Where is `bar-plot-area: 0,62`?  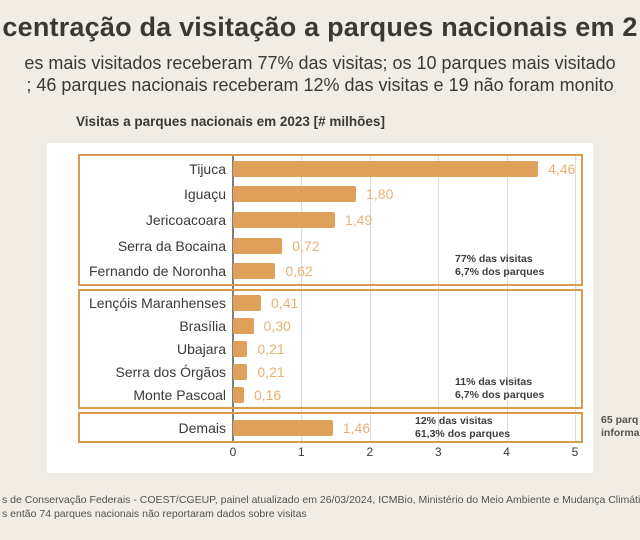 bar-plot-area: 0,62 is located at coordinates (407, 271).